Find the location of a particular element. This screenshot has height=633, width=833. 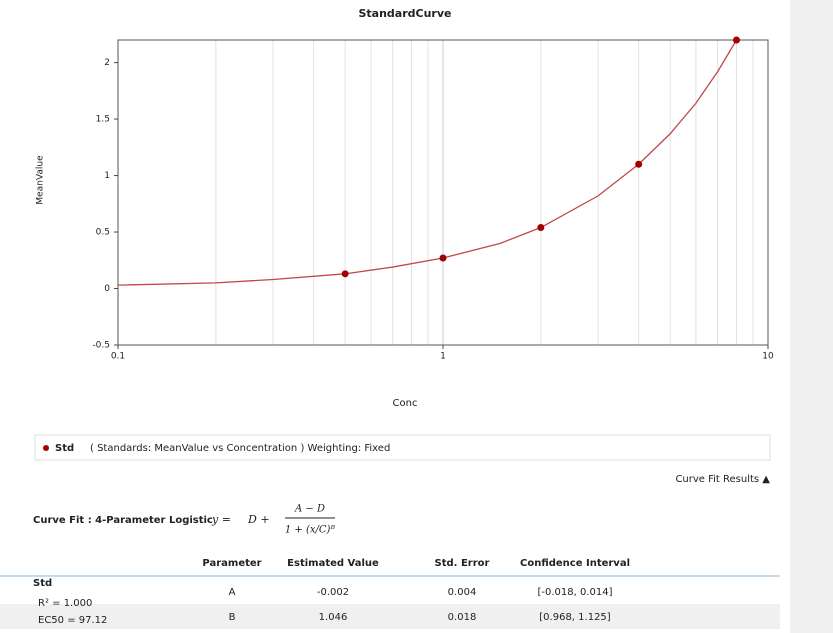

legend-box is located at coordinates (402, 447).